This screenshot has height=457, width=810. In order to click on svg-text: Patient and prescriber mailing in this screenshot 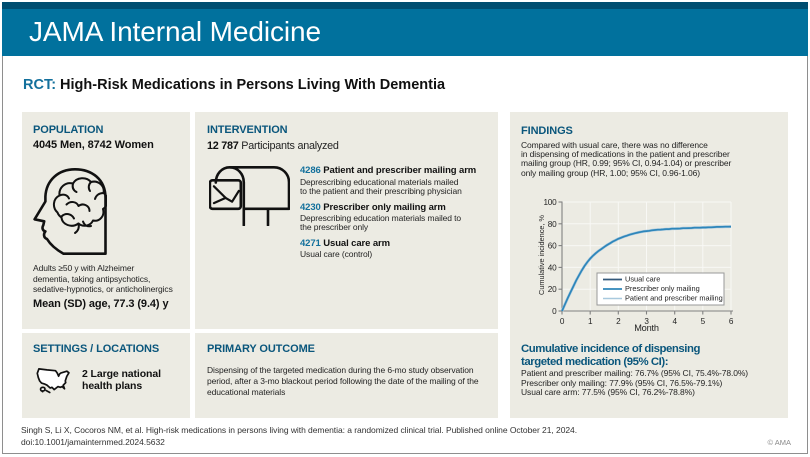, I will do `click(674, 298)`.